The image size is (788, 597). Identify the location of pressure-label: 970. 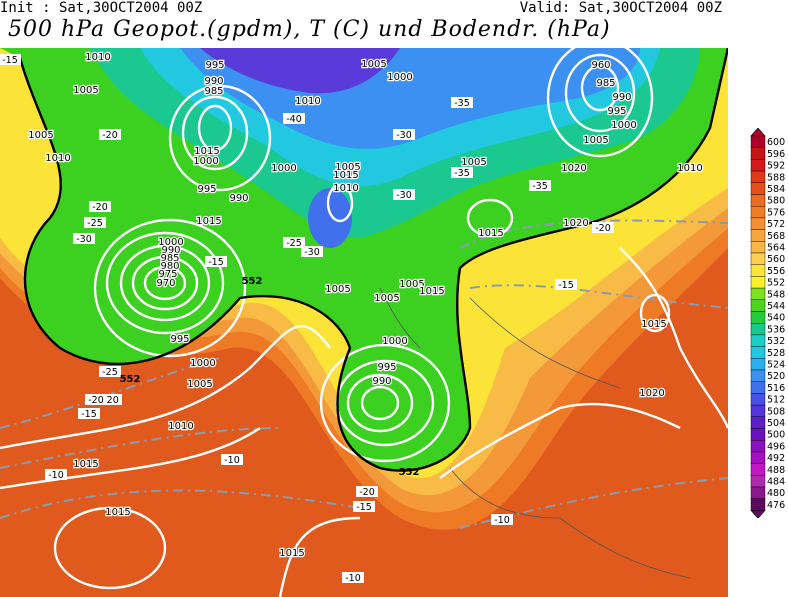
(165, 283).